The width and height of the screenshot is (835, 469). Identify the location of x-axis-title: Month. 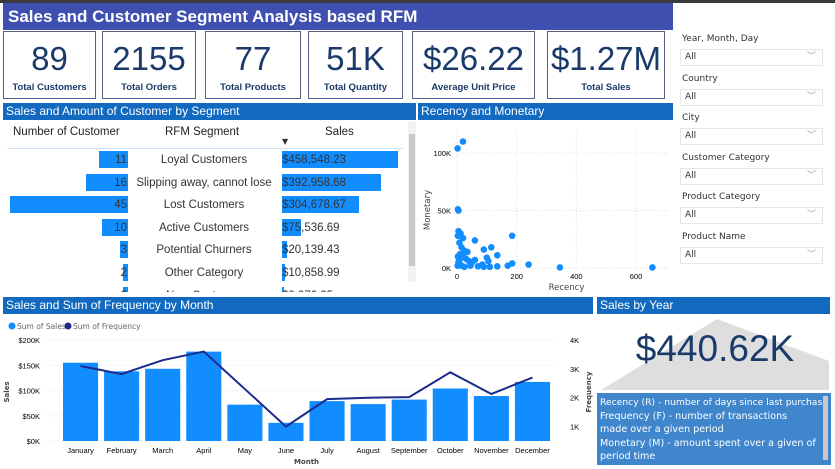
(306, 462).